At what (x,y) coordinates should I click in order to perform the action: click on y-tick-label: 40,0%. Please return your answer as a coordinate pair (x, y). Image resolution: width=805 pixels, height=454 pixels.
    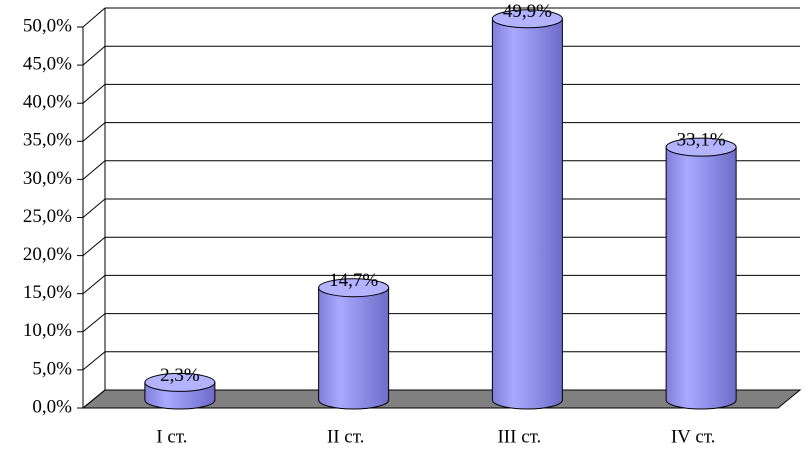
    Looking at the image, I should click on (47, 102).